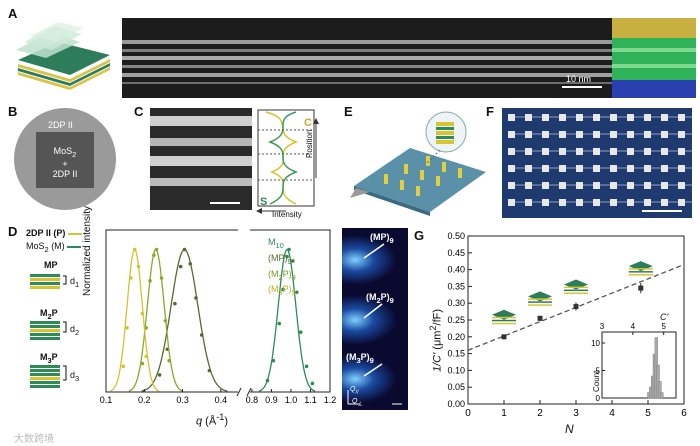 This screenshot has height=446, width=700. What do you see at coordinates (456, 337) in the screenshot?
I see `g-ytick-label: 0.20` at bounding box center [456, 337].